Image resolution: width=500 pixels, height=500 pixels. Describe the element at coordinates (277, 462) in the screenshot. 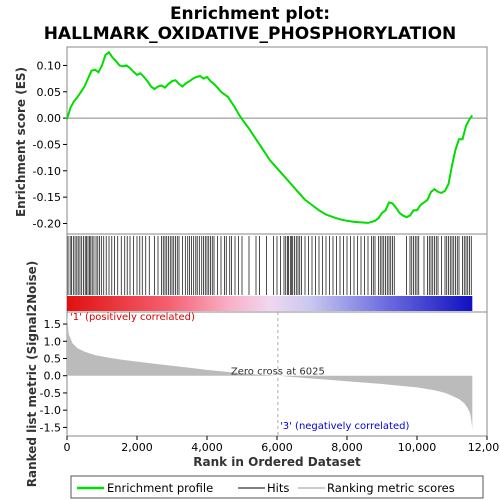

I see `x-axis-label: Rank in Ordered Dataset` at that location.